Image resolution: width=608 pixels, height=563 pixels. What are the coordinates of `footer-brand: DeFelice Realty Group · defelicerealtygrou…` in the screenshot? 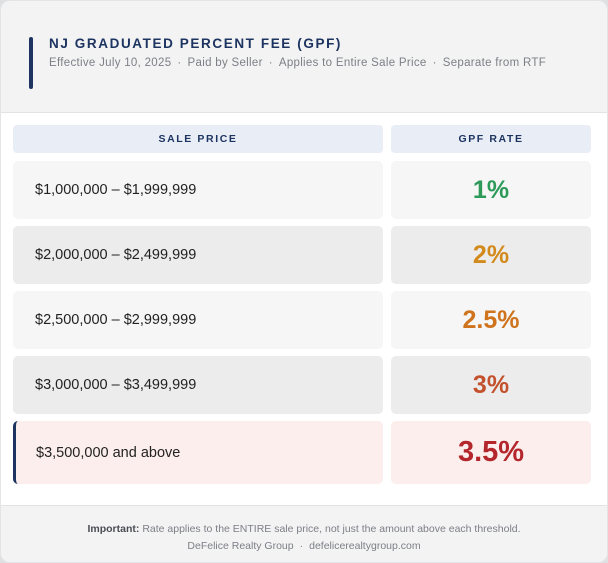 It's located at (304, 546).